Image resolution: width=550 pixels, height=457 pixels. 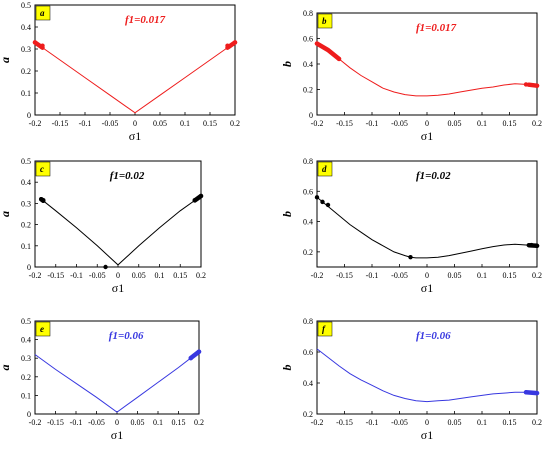 I want to click on x-tick-label-b: -0.15, so click(x=344, y=123).